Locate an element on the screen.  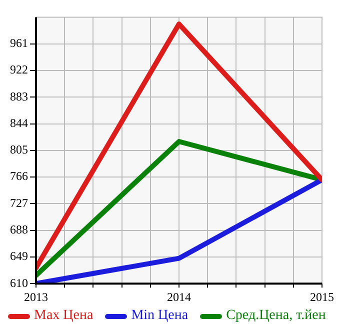
y-tick-label: 610 is located at coordinates (19, 283).